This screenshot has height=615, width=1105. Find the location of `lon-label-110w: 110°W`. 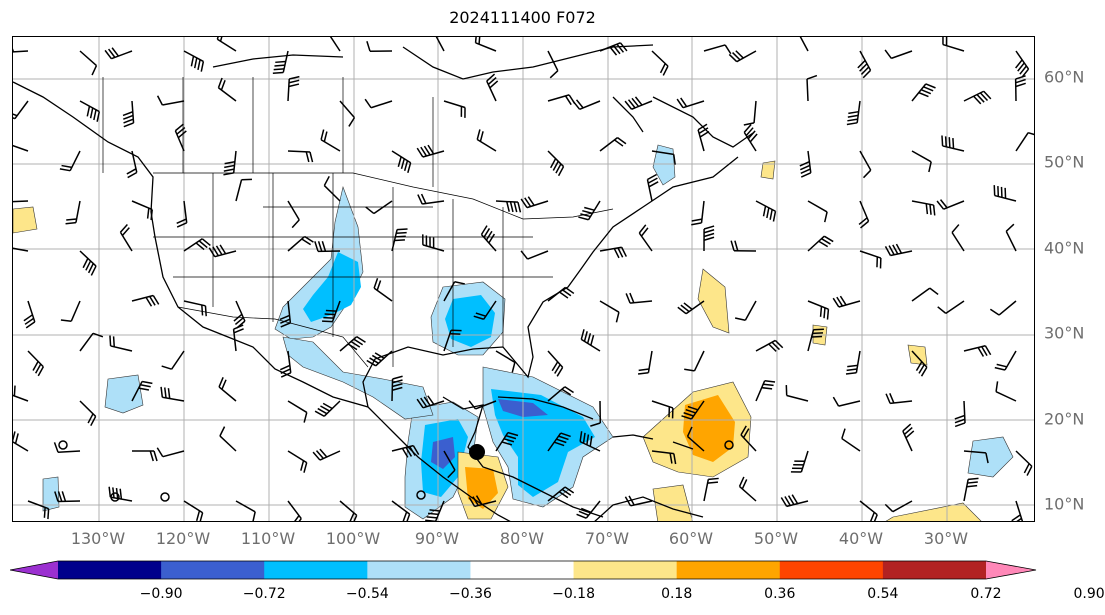

lon-label-110w: 110°W is located at coordinates (268, 538).